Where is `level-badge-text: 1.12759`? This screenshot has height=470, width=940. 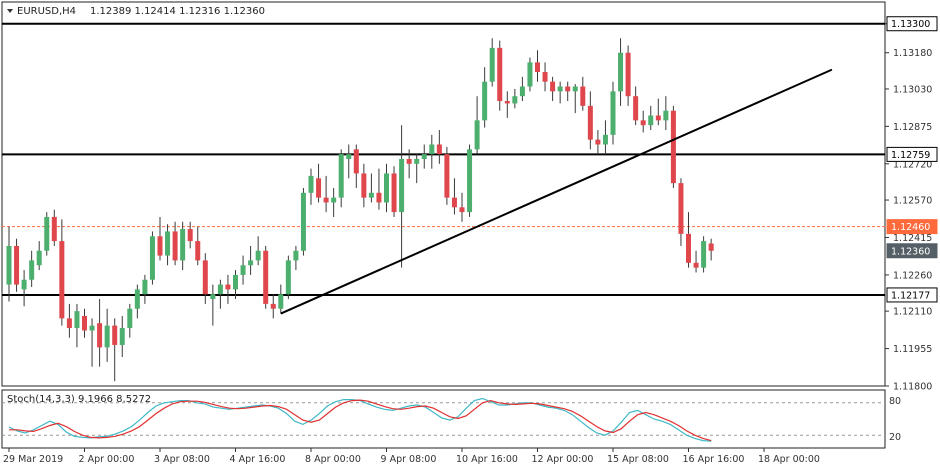 level-badge-text: 1.12759 is located at coordinates (910, 155).